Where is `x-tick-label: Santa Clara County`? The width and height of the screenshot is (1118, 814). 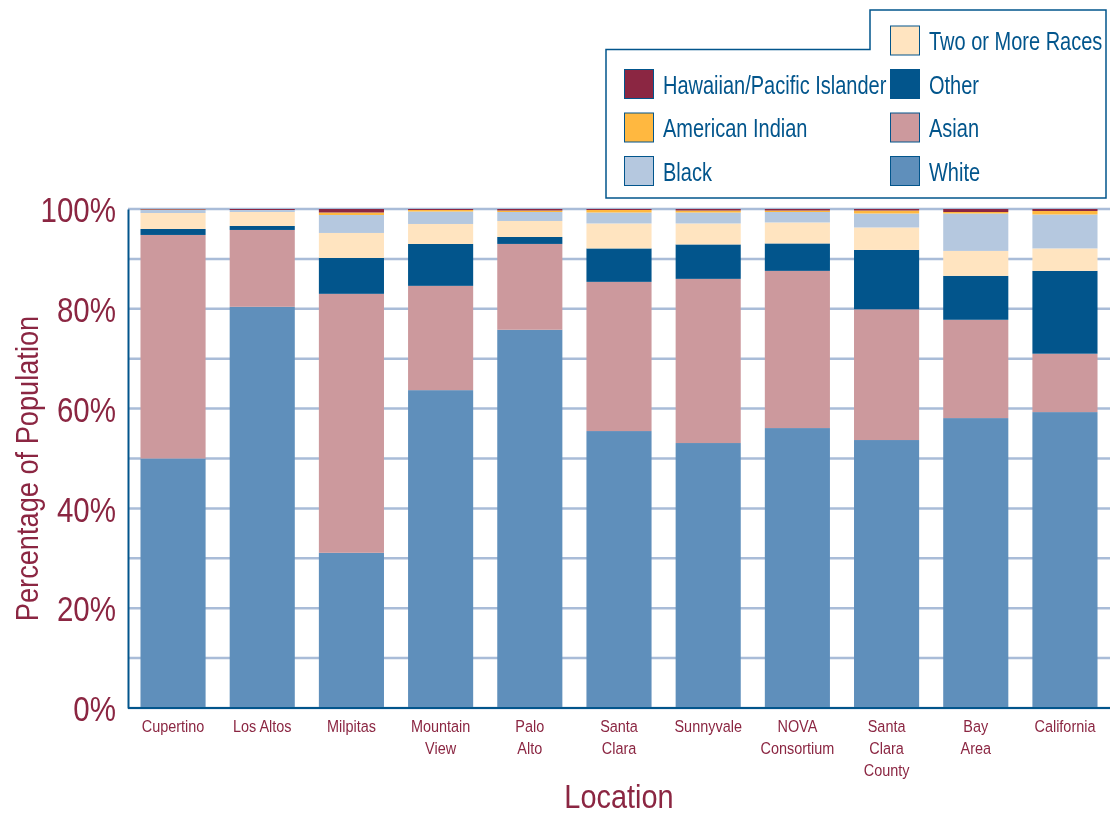
x-tick-label: Santa Clara County is located at coordinates (886, 748).